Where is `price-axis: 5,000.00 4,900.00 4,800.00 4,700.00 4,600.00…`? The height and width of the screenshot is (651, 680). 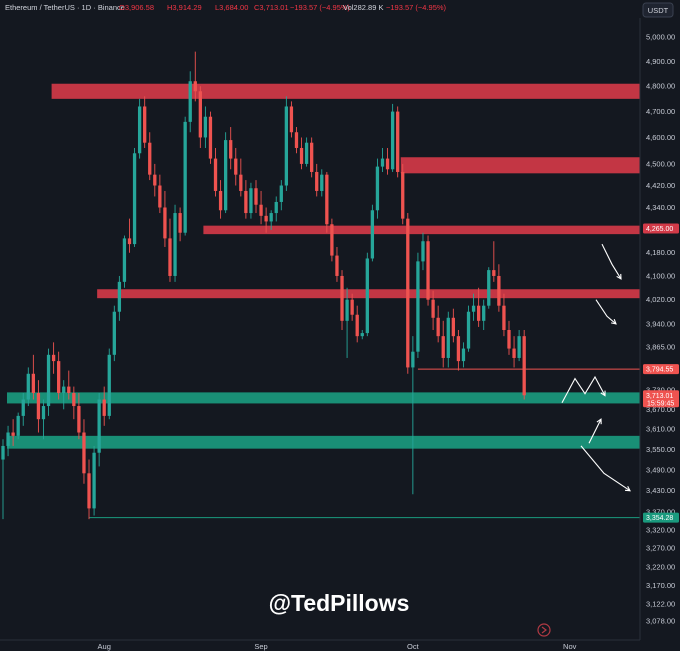
price-axis: 5,000.00 4,900.00 4,800.00 4,700.00 4,600.00… is located at coordinates (657, 329).